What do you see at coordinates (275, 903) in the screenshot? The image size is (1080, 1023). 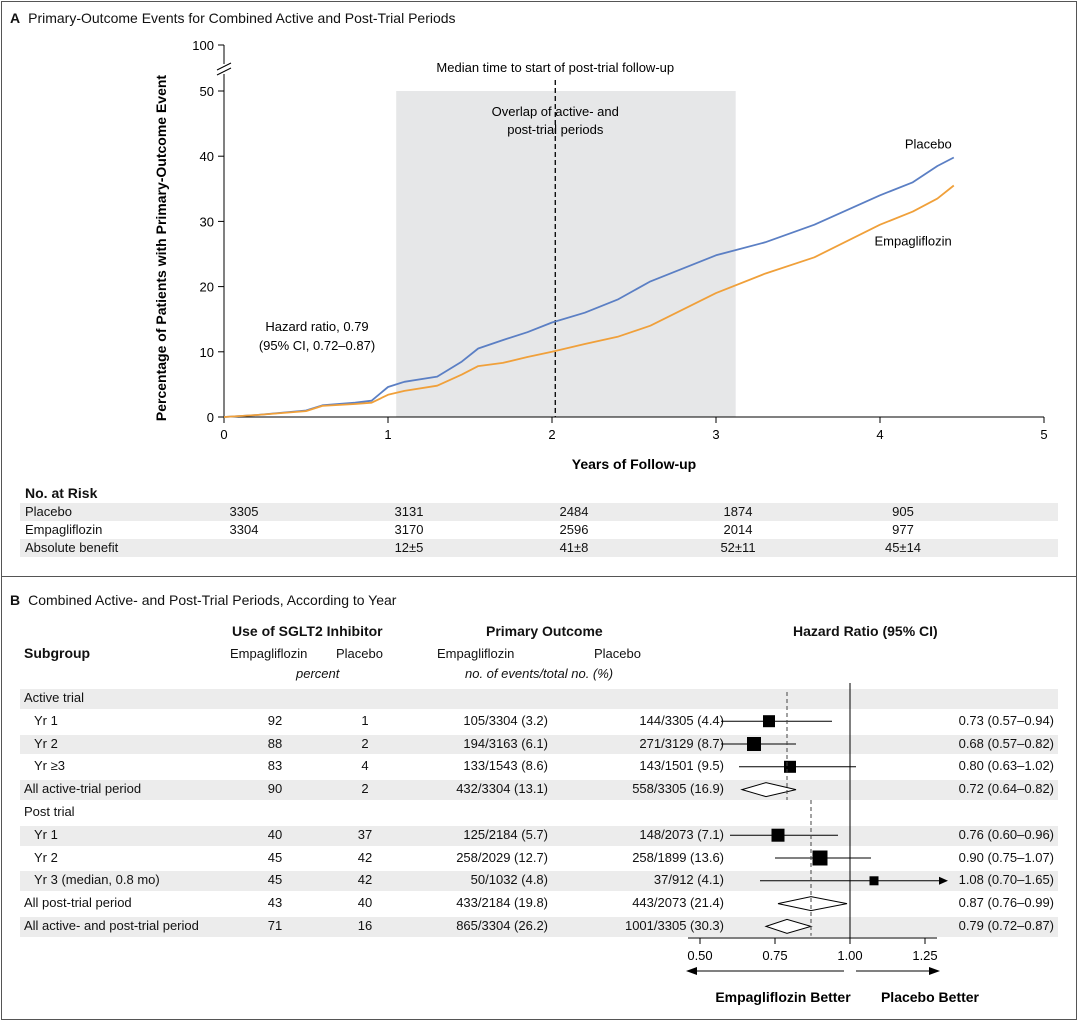 I see `sglt2-empa-value: 43` at bounding box center [275, 903].